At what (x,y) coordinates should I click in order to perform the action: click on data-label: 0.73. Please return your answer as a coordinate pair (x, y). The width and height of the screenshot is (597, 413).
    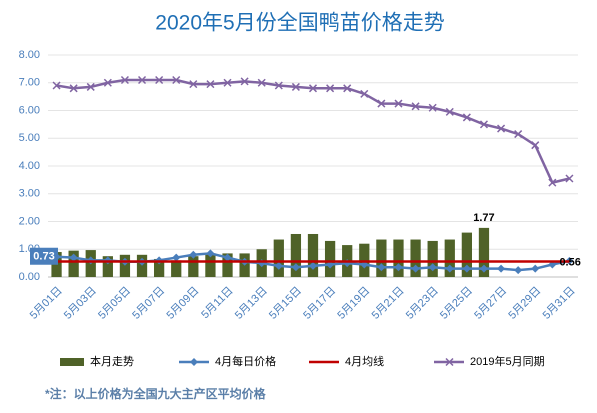
    Looking at the image, I should click on (43, 257).